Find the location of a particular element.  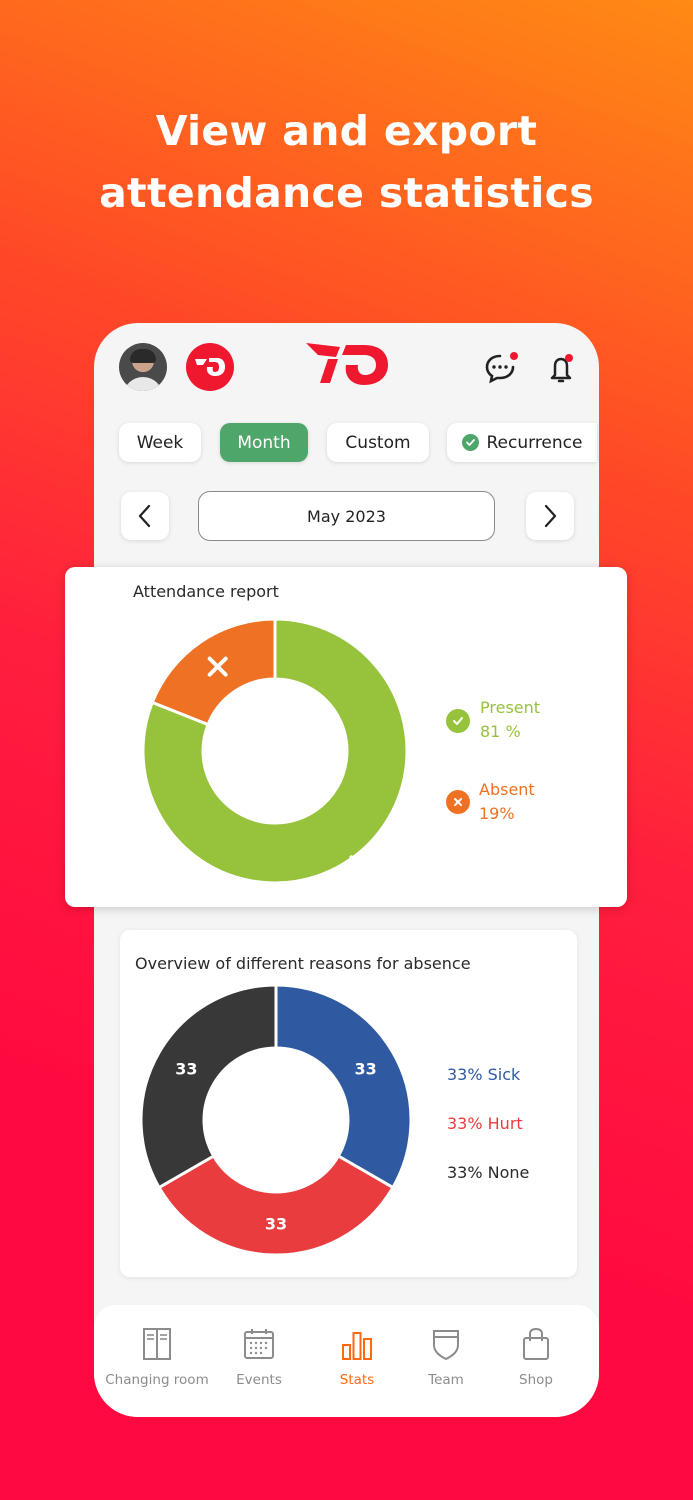

headline-line-2: attendance statistics is located at coordinates (346, 193).